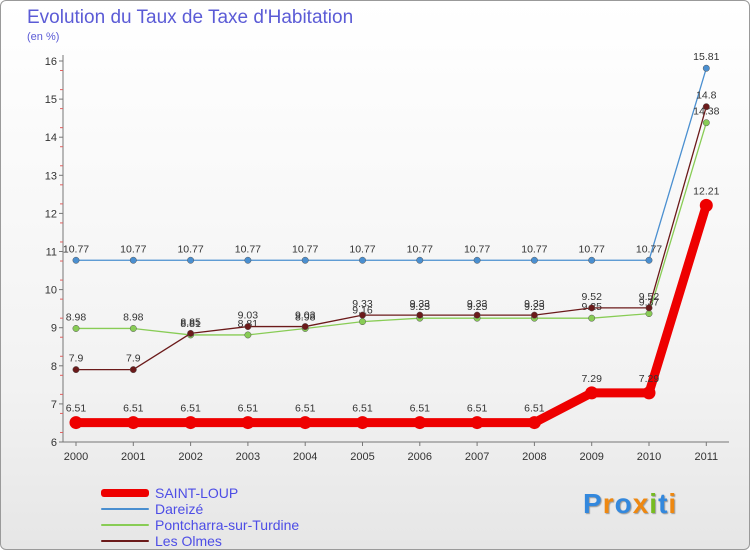 Image resolution: width=750 pixels, height=550 pixels. I want to click on y-tick-label: 6, so click(54, 443).